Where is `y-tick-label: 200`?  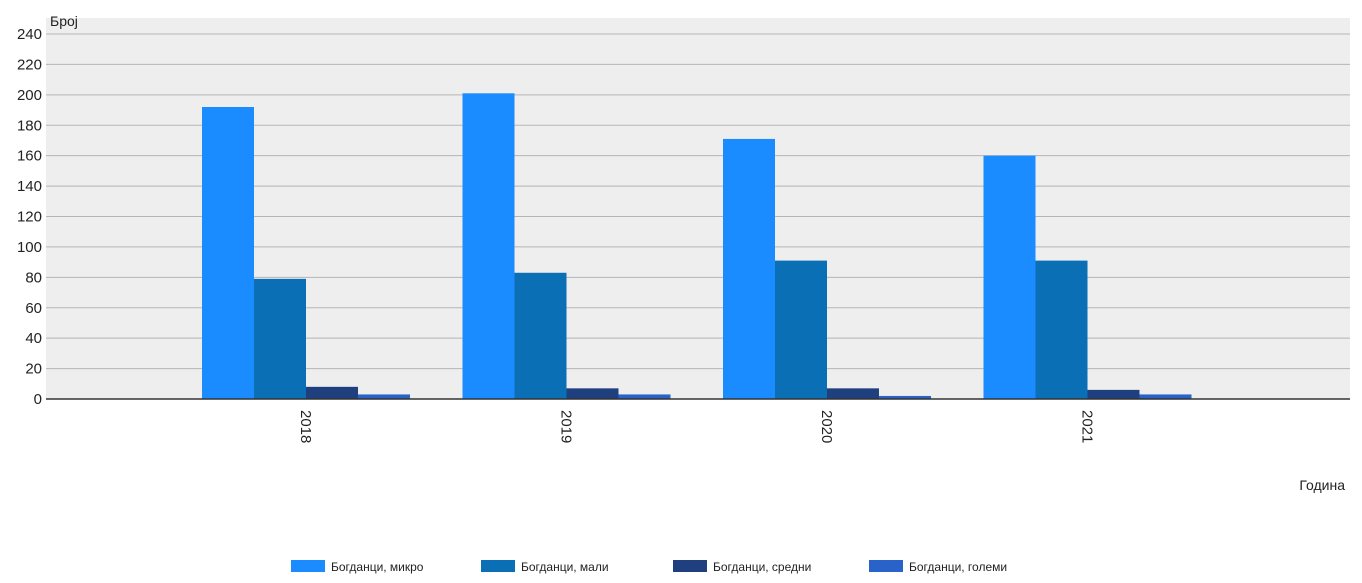 y-tick-label: 200 is located at coordinates (29, 95).